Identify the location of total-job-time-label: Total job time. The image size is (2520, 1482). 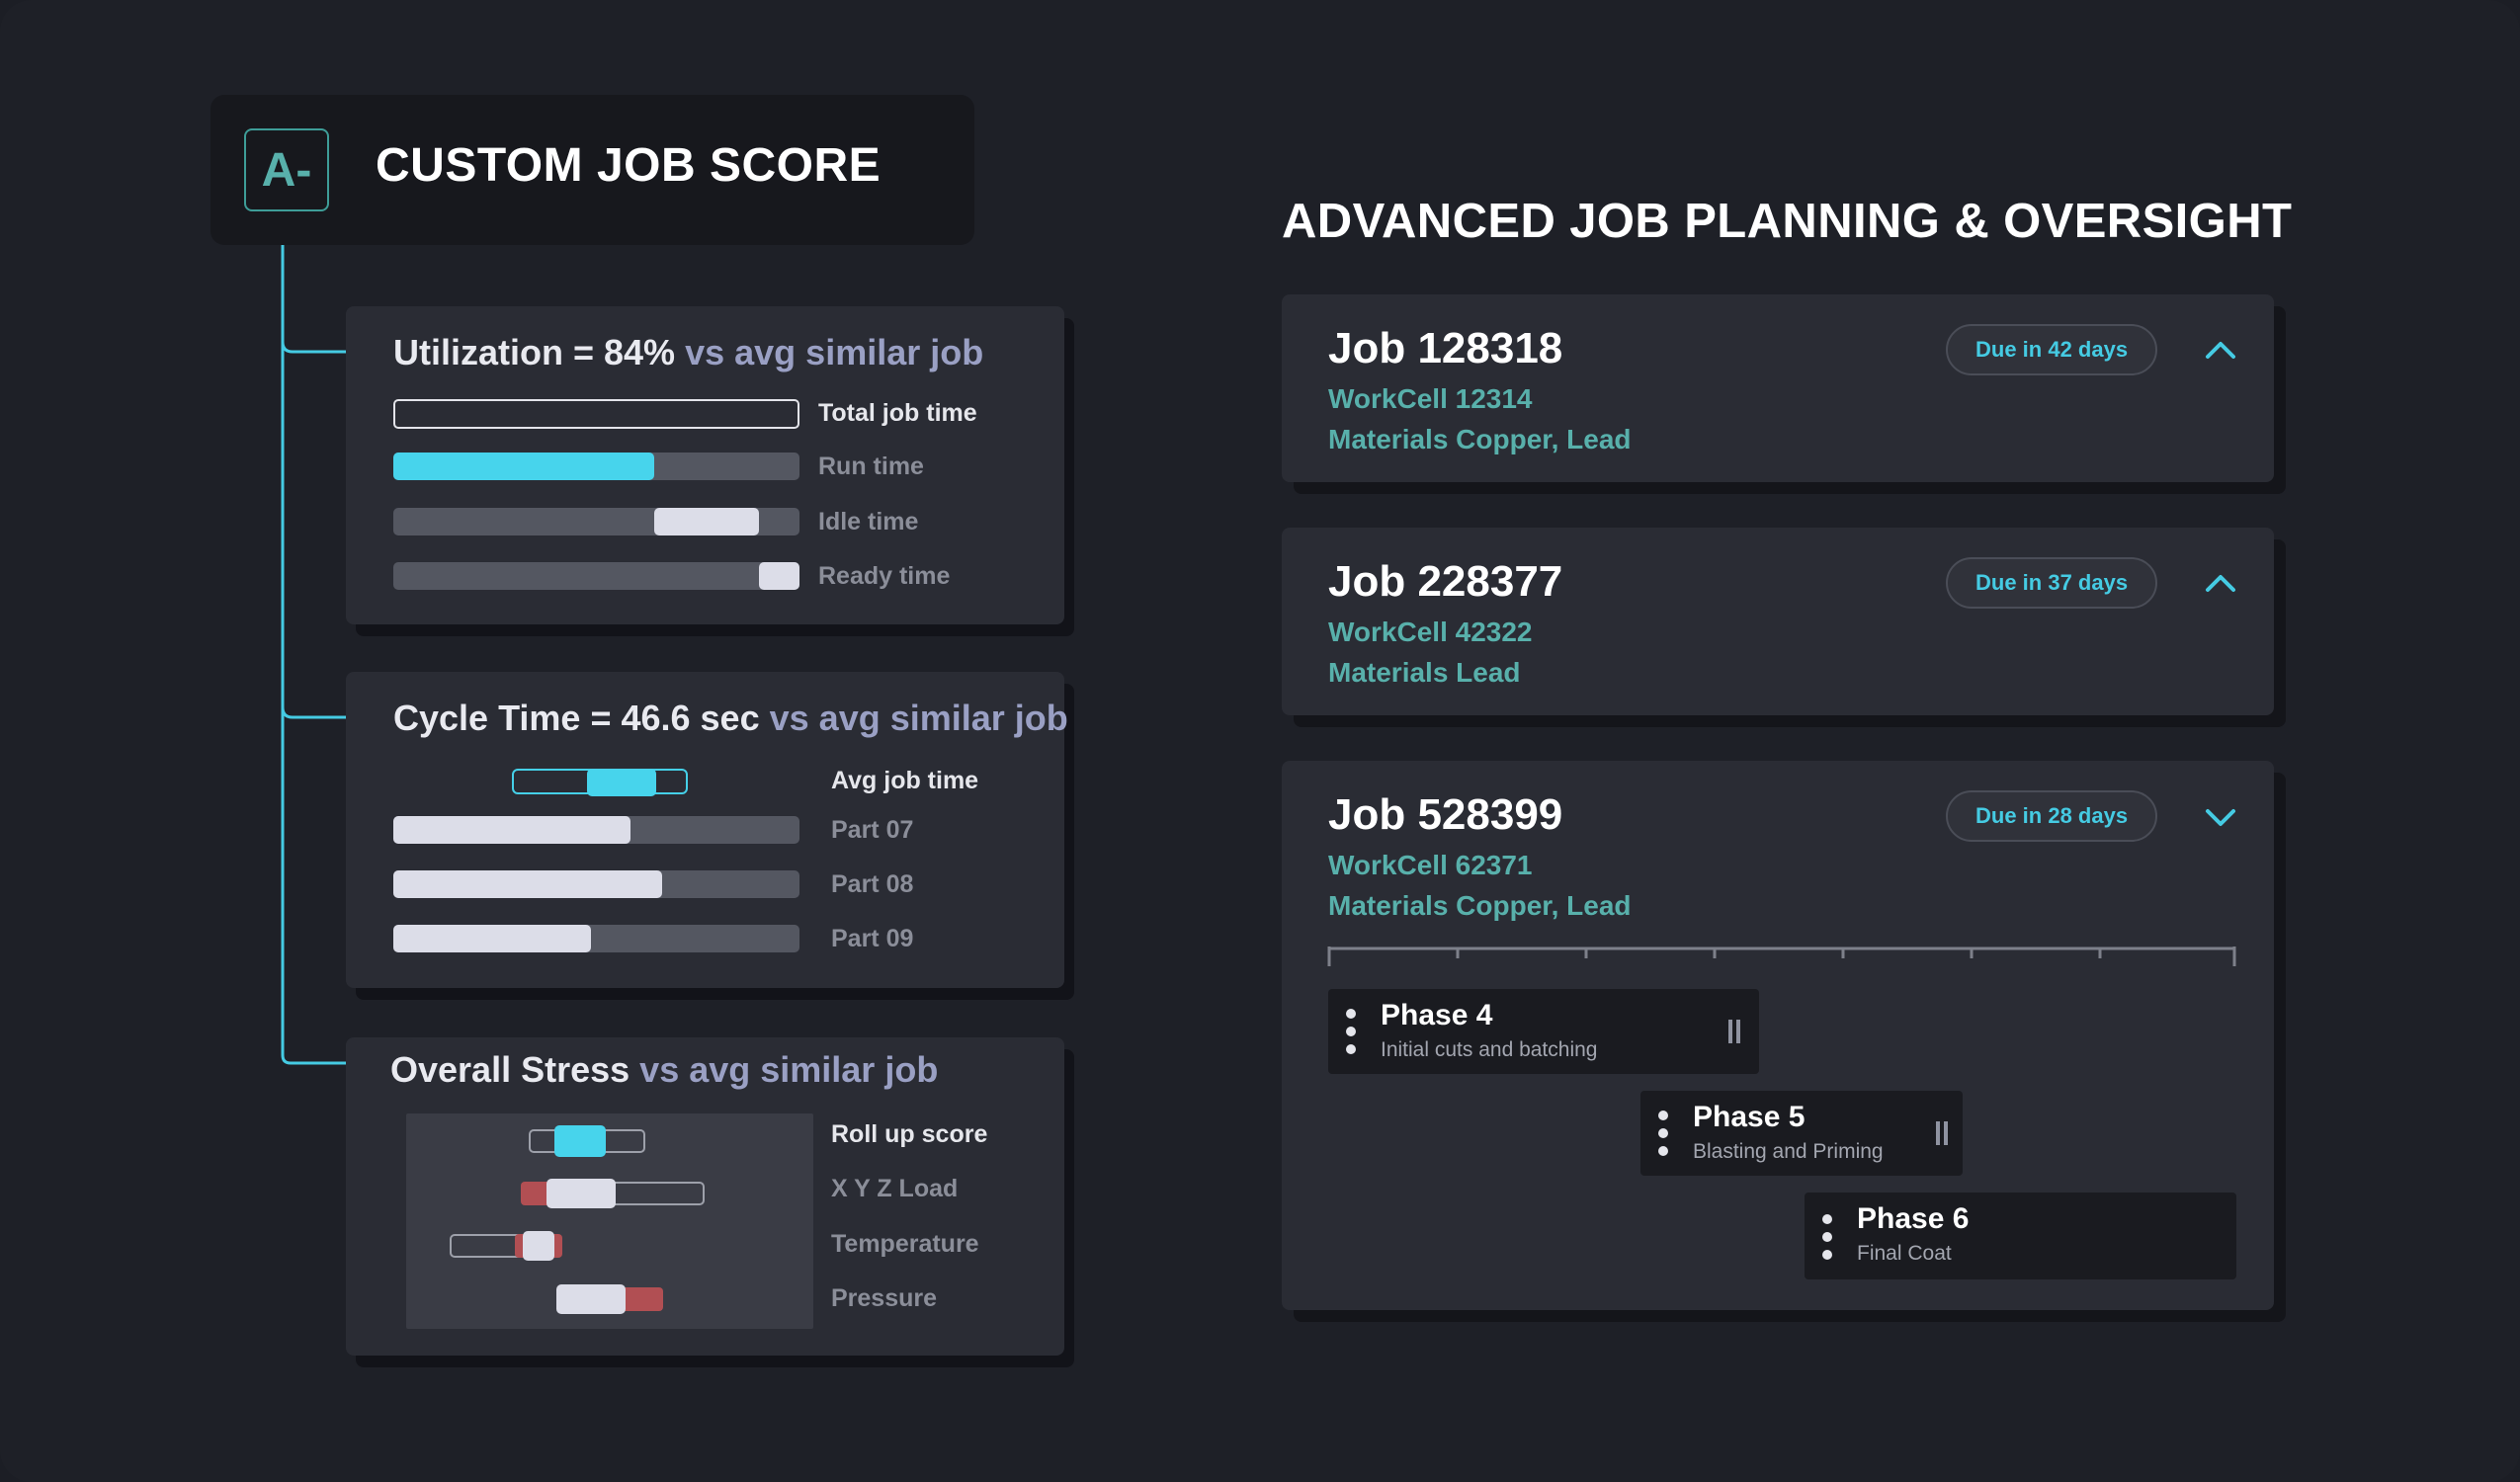
(897, 413).